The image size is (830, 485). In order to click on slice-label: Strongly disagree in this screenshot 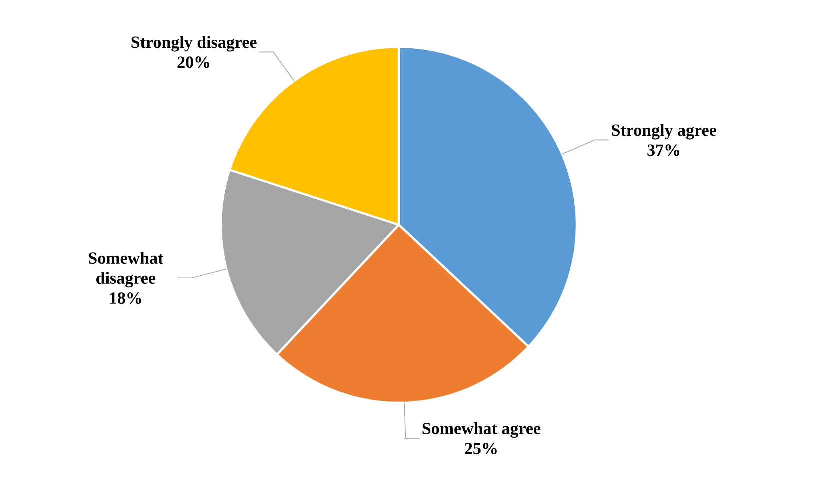, I will do `click(194, 44)`.